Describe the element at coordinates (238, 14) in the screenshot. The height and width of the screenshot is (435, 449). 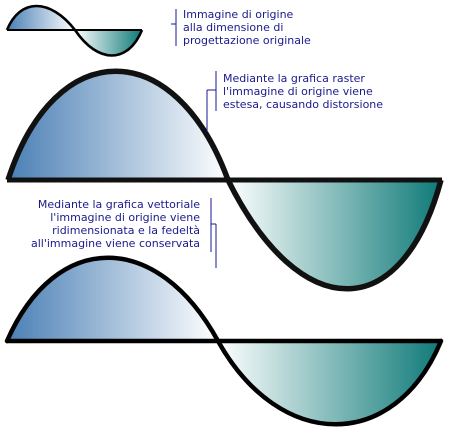
I see `caption-line: Immagine di origine` at that location.